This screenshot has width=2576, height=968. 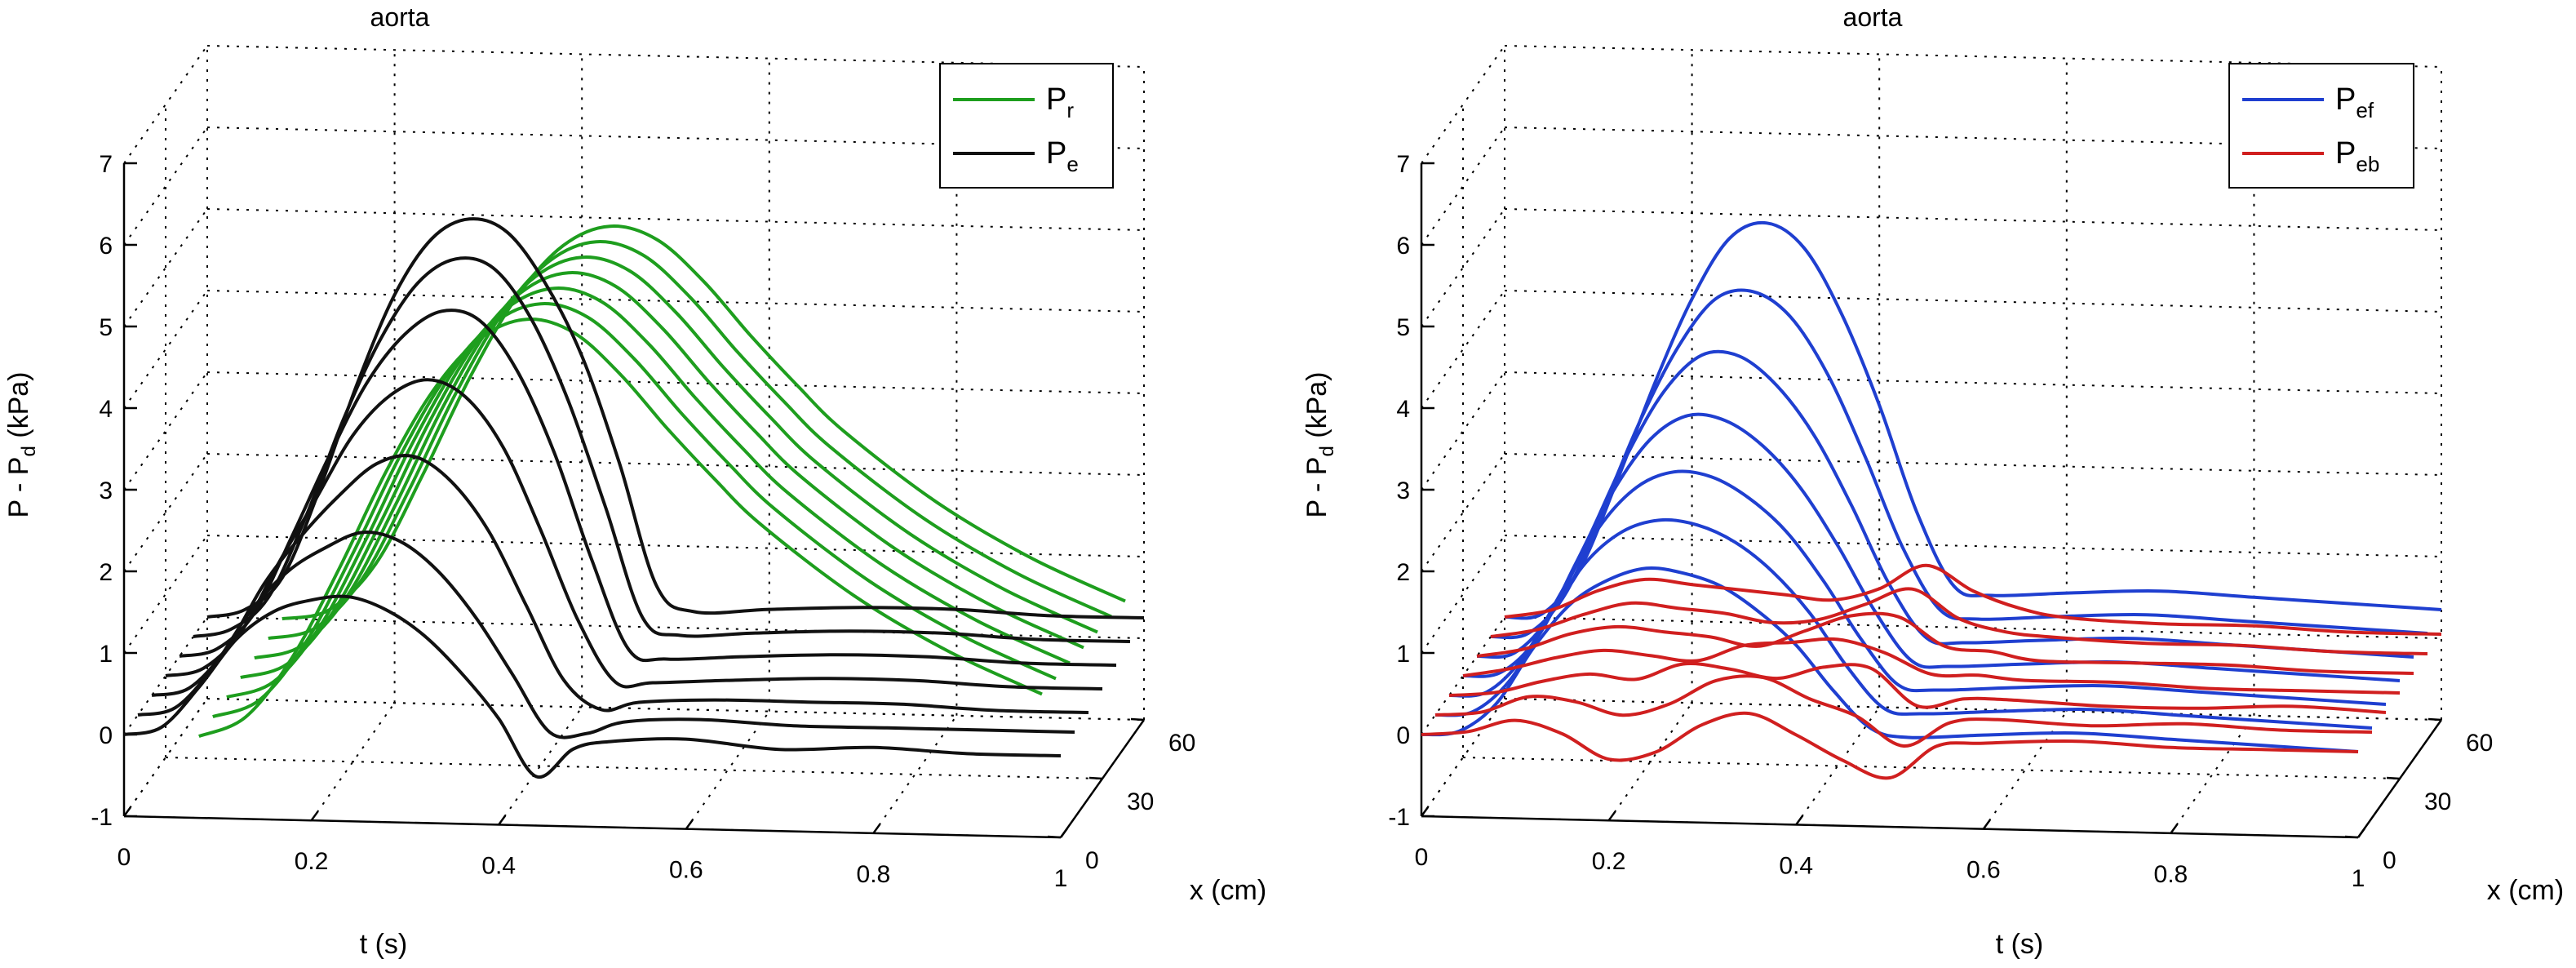 I want to click on left-p-tick-label: -1, so click(x=102, y=818).